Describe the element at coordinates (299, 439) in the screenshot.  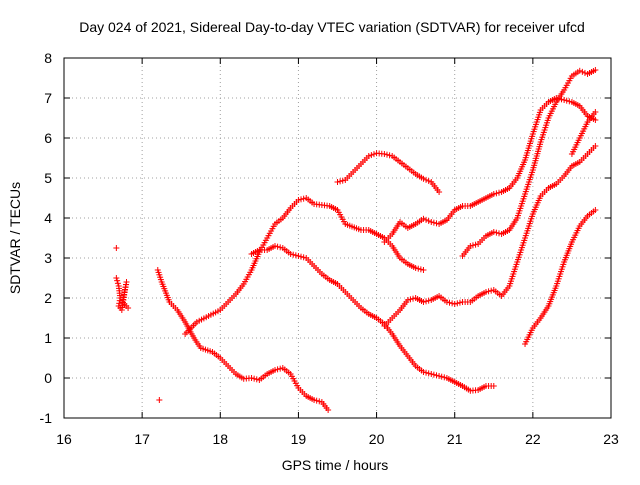
I see `x-tick-label: 19` at that location.